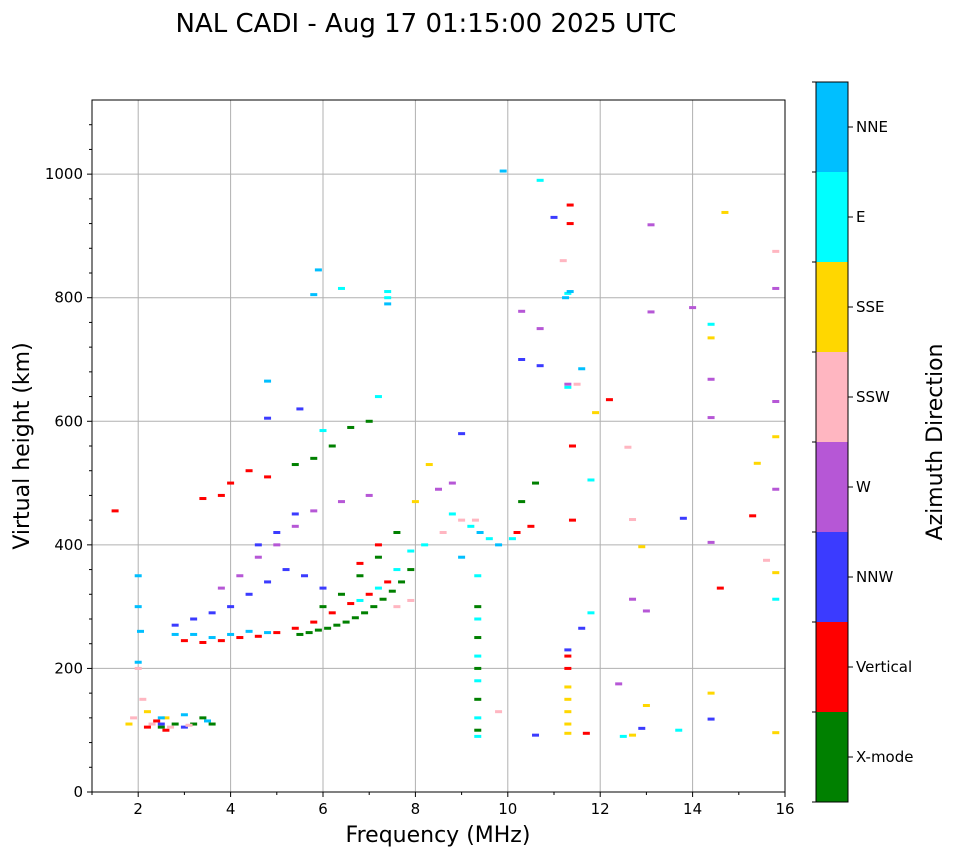 Image resolution: width=958 pixels, height=857 pixels. Describe the element at coordinates (692, 809) in the screenshot. I see `x-tick-label: 14` at that location.